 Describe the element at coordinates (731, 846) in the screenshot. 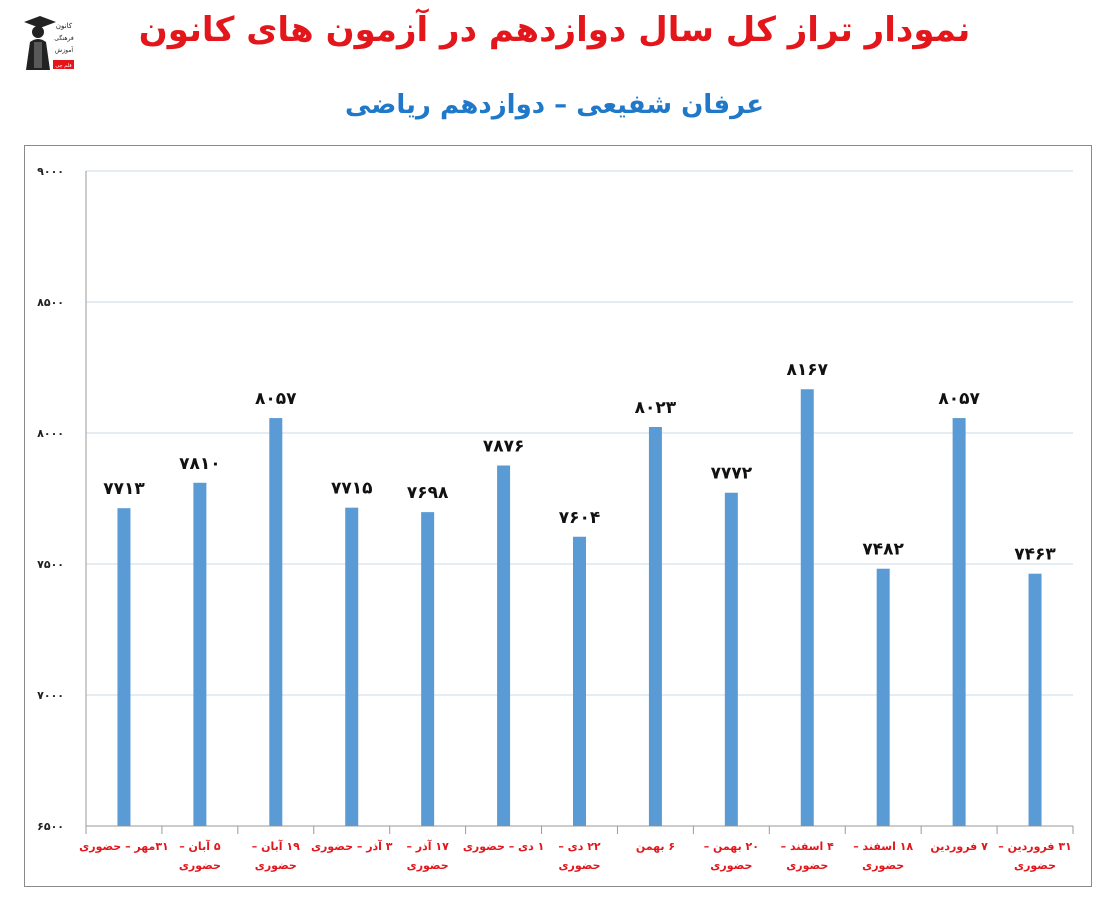

I see `x-tick-label: ۲۰ بهمن –` at that location.